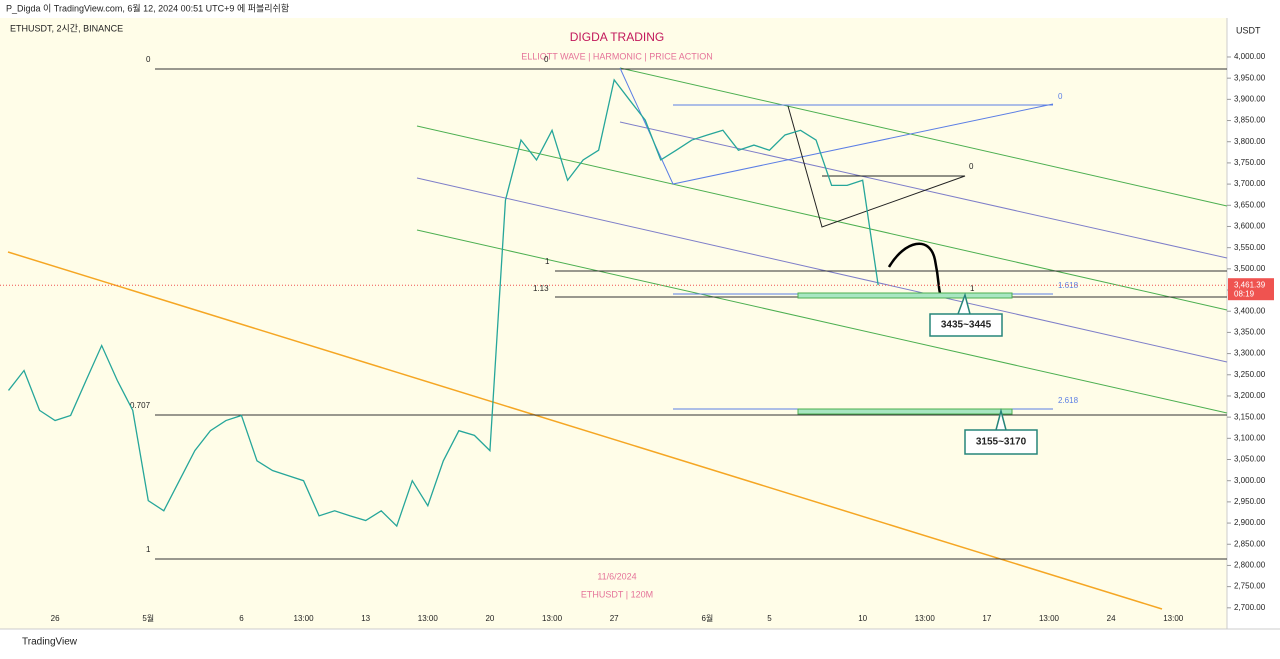 The image size is (1280, 659). What do you see at coordinates (1250, 353) in the screenshot?
I see `y-tick-label: 3,300.00` at bounding box center [1250, 353].